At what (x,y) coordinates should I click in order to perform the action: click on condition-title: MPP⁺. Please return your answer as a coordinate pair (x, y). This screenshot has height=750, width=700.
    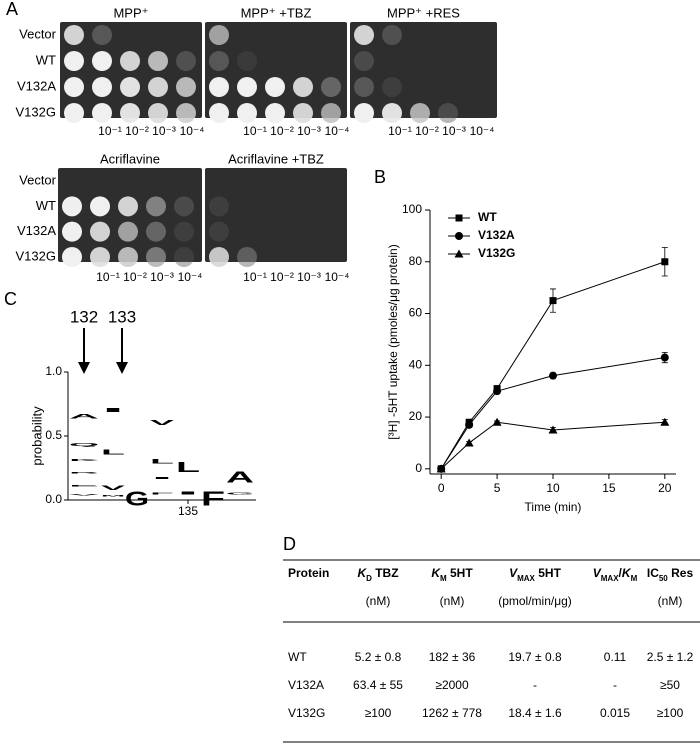
    Looking at the image, I should click on (130, 12).